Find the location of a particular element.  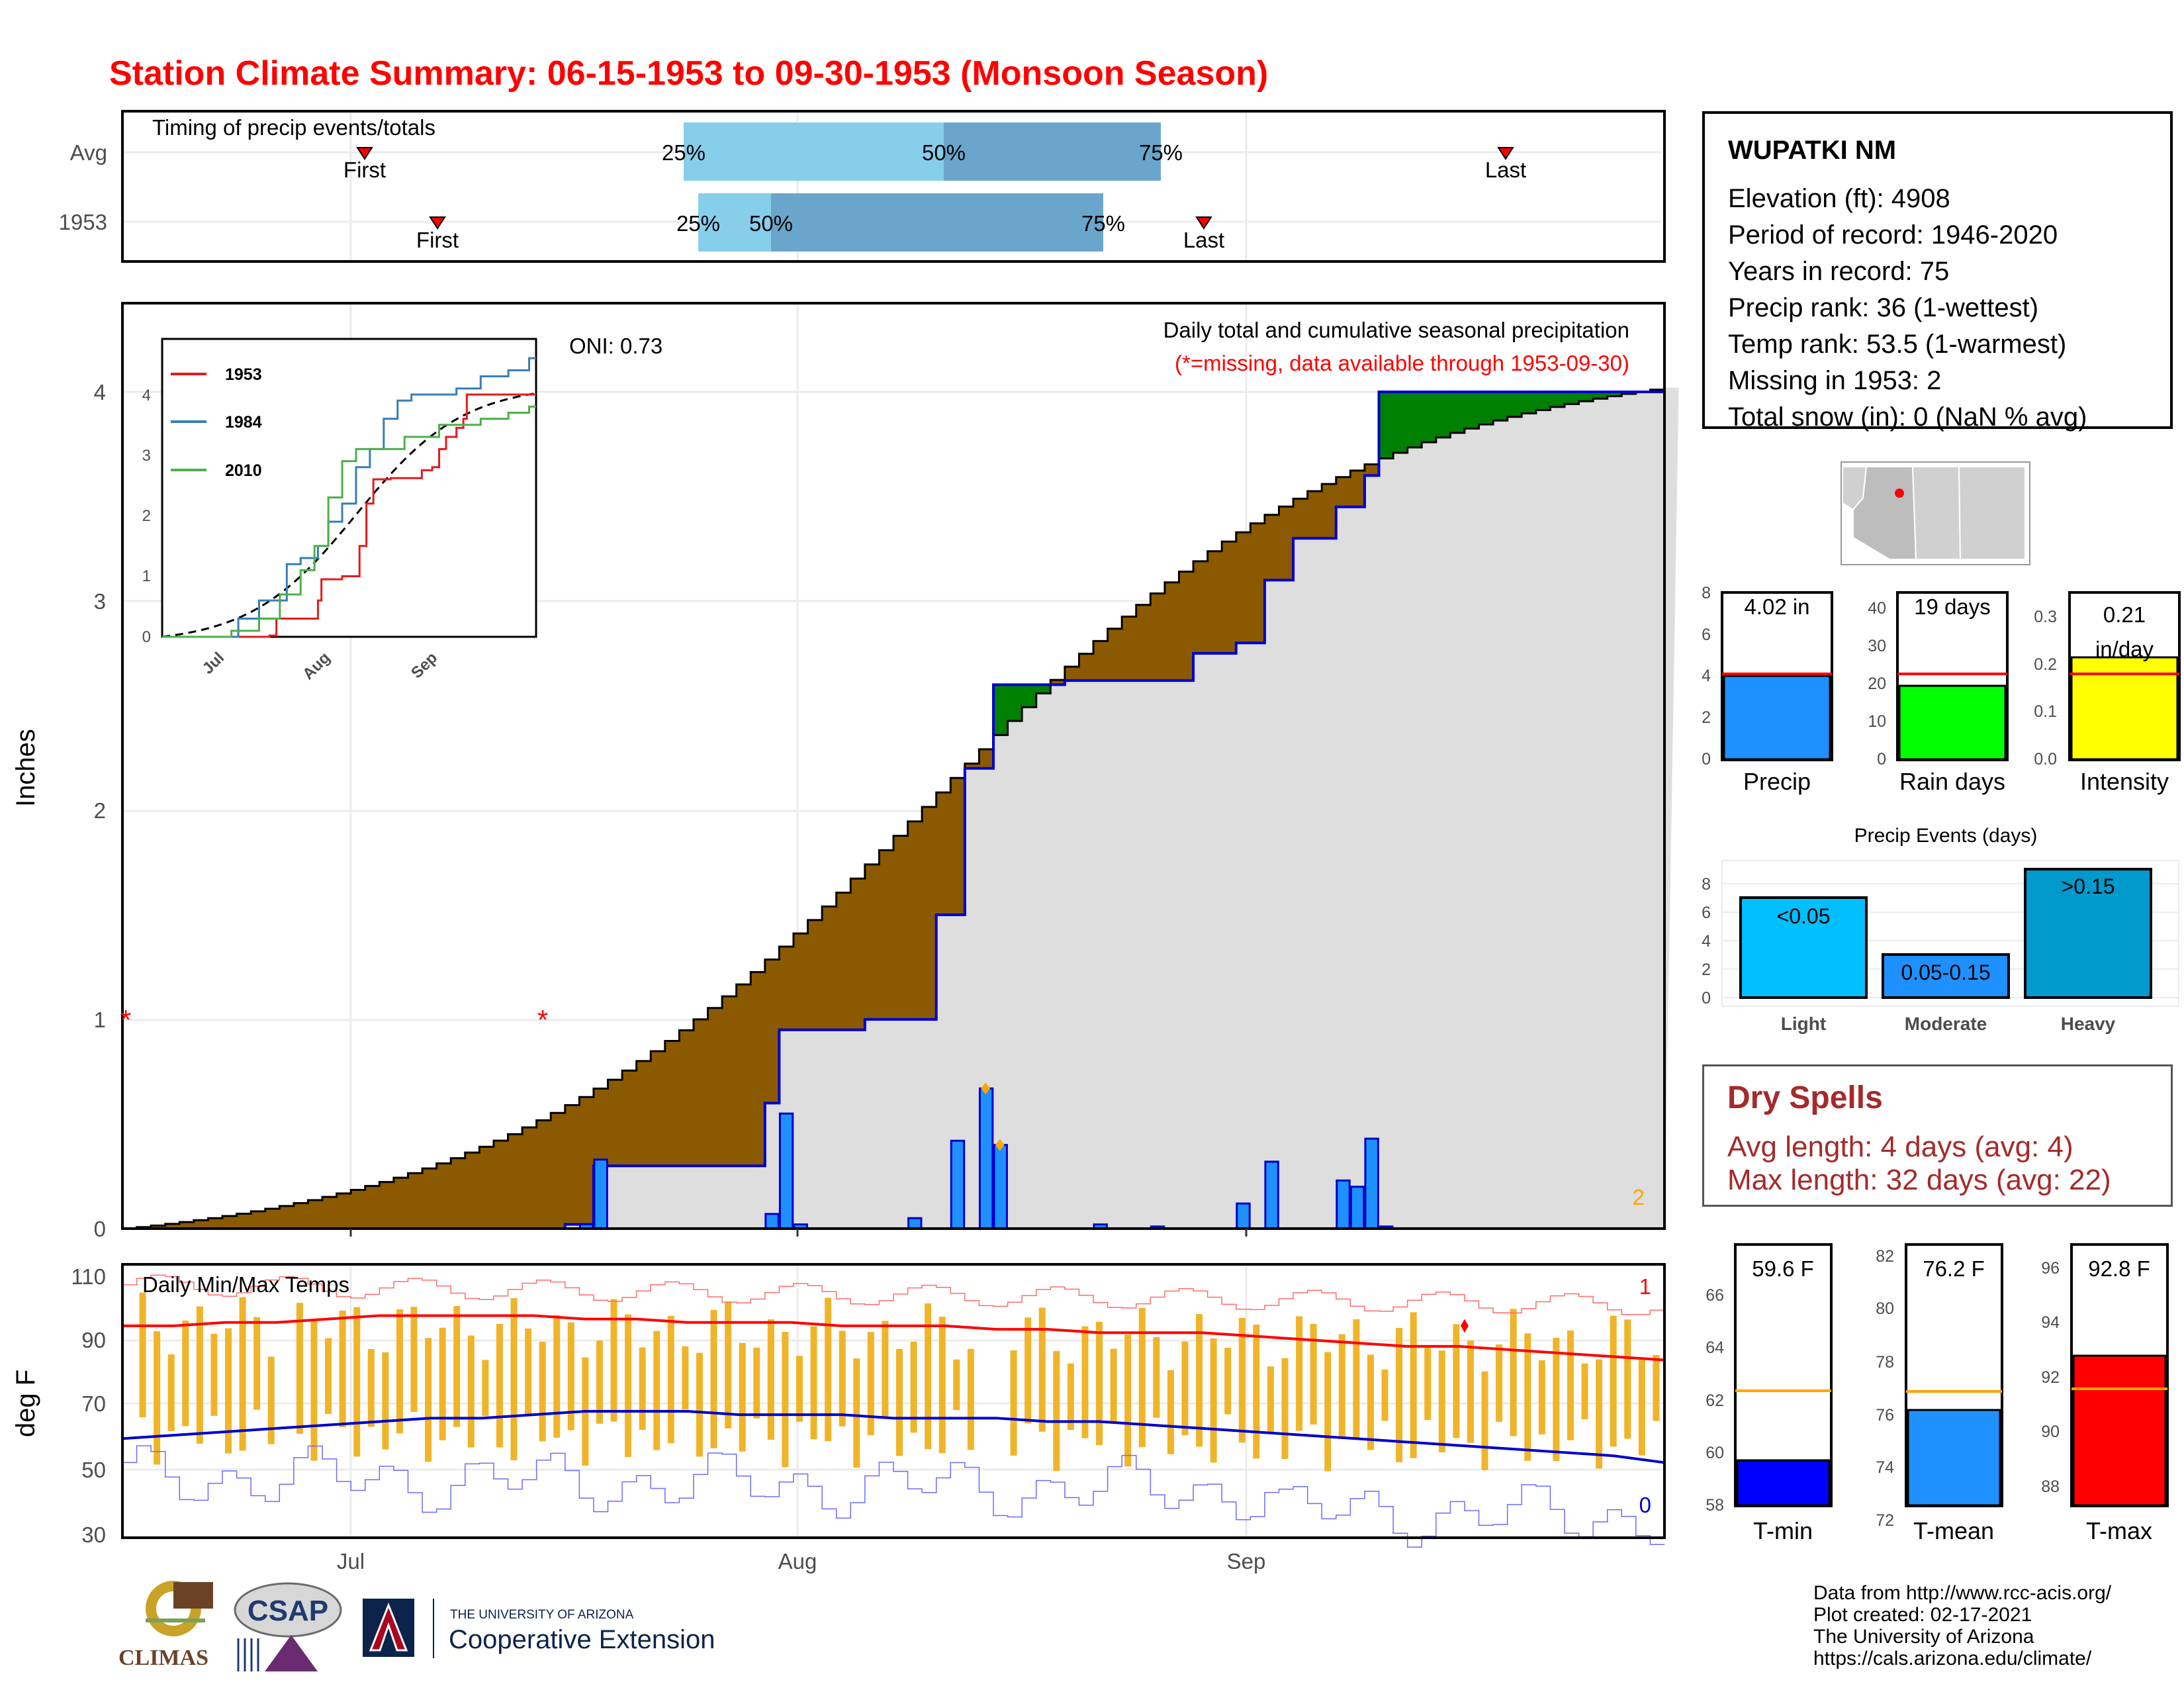

events-label-moderate: 0.05-0.15 is located at coordinates (1945, 972).